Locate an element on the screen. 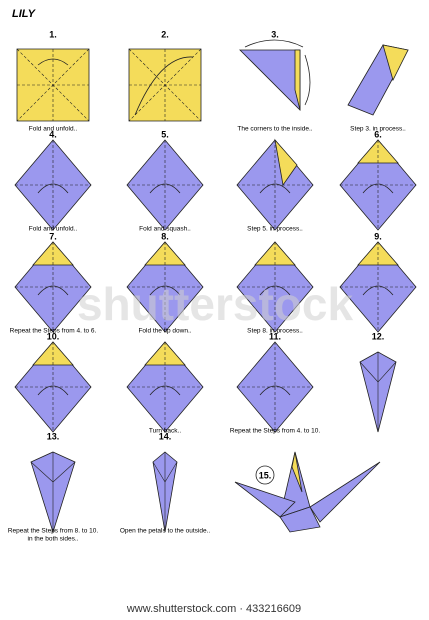  step: Step 3. in process.. is located at coordinates (378, 88).